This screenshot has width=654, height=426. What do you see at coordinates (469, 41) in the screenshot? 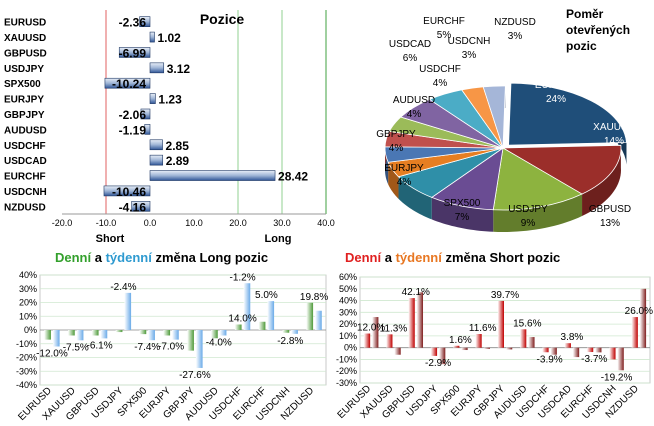
I see `slice-name-label: USDCNH` at bounding box center [469, 41].